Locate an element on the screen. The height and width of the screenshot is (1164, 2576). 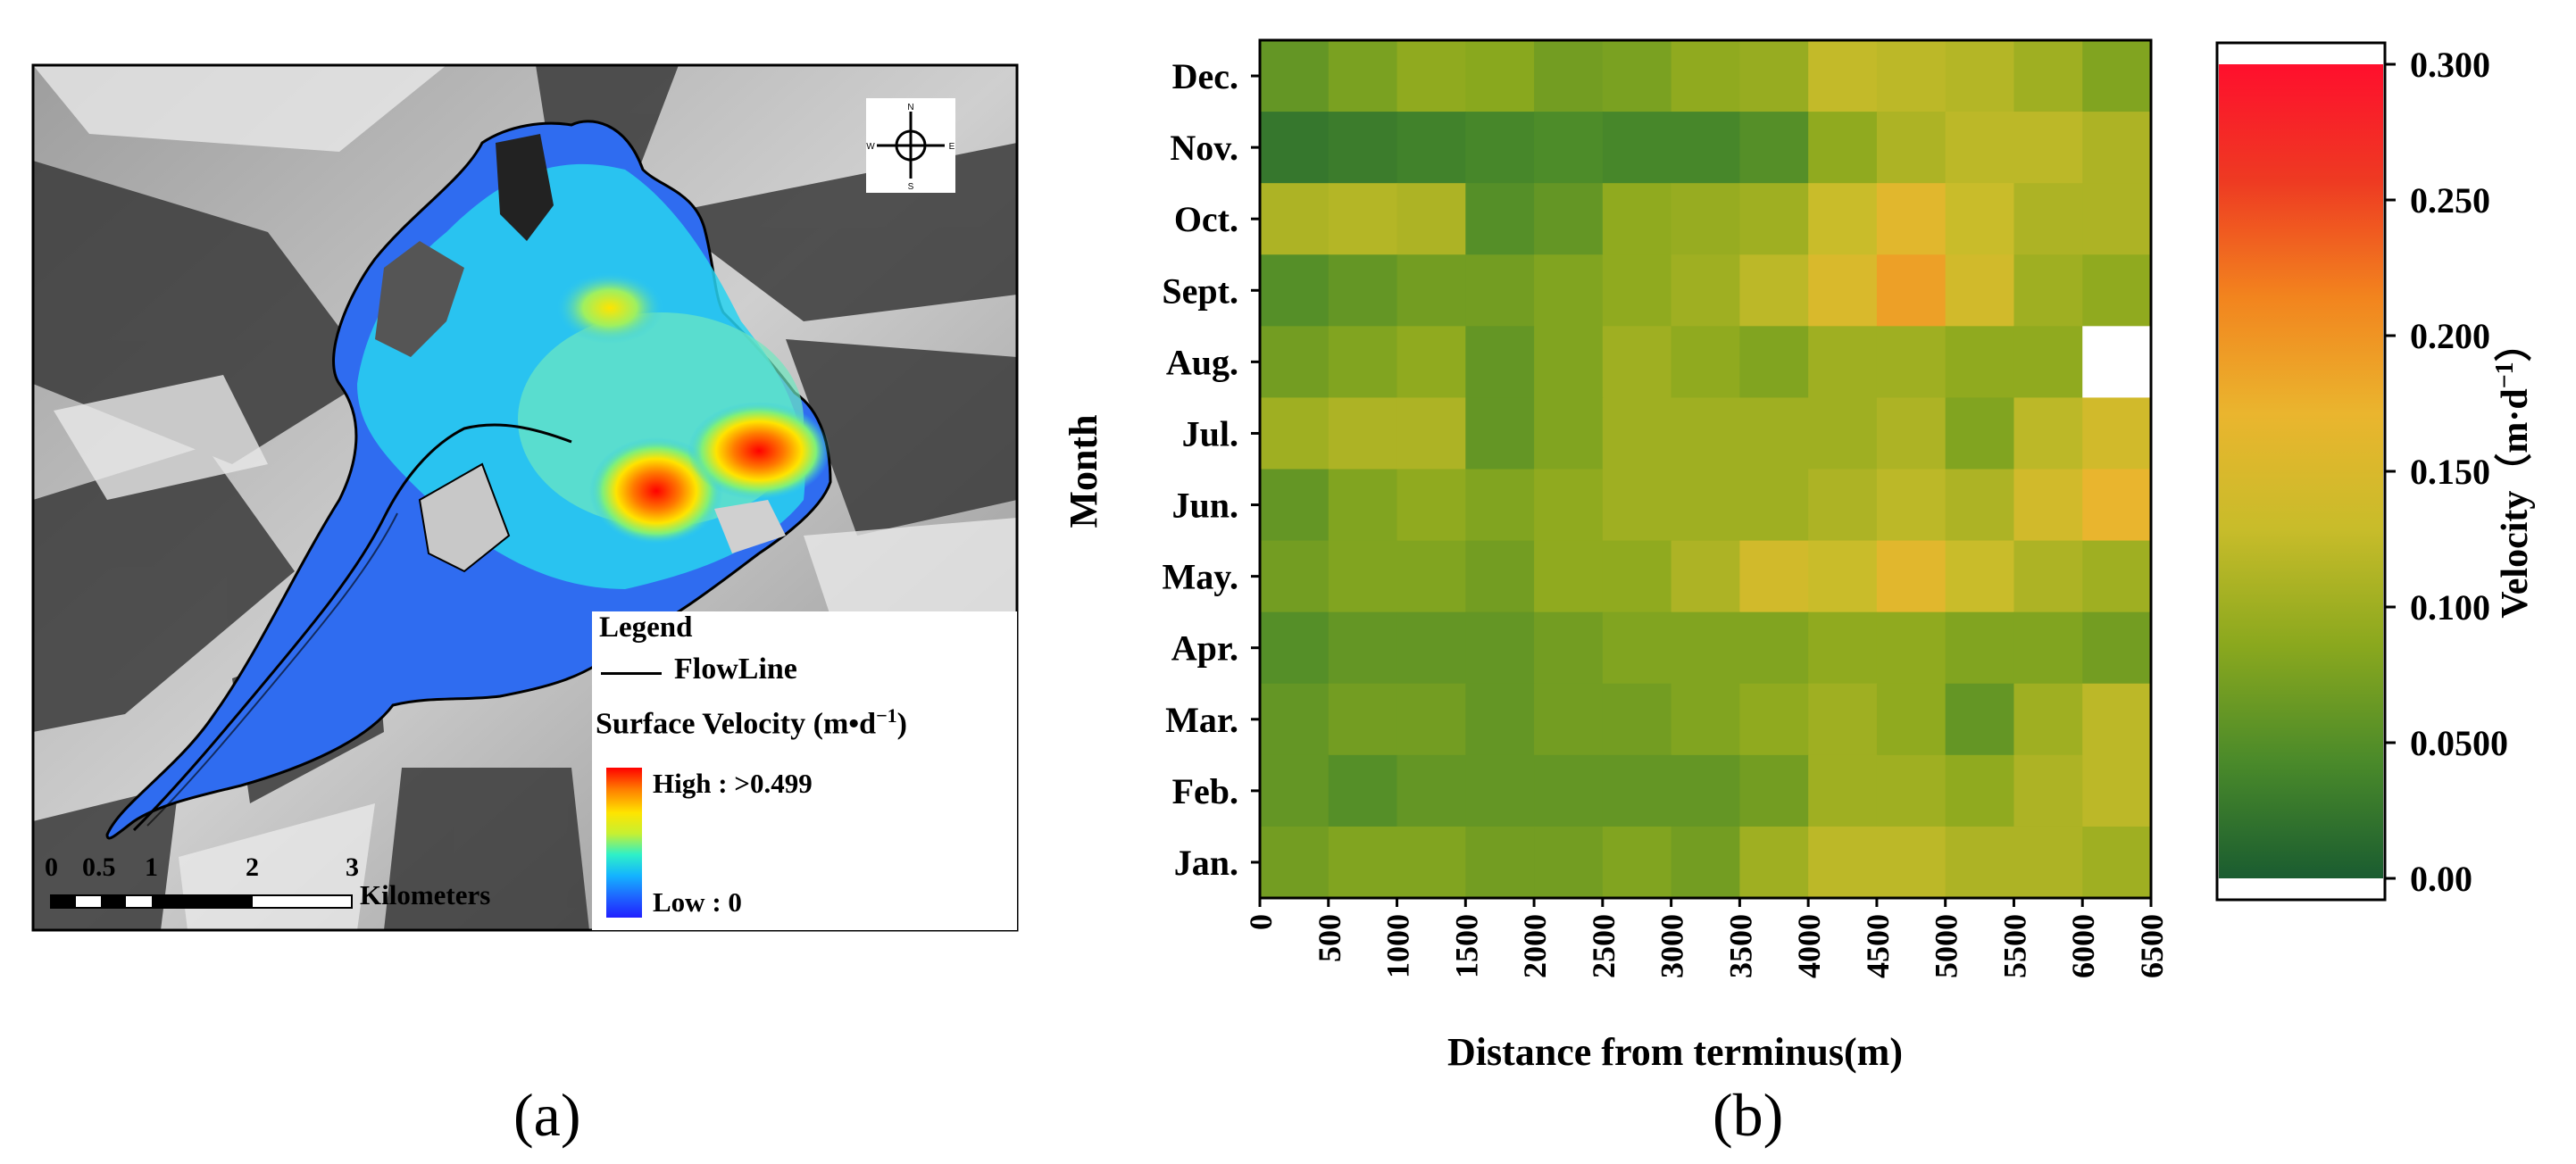
month-tick-label: May. is located at coordinates (1200, 577).